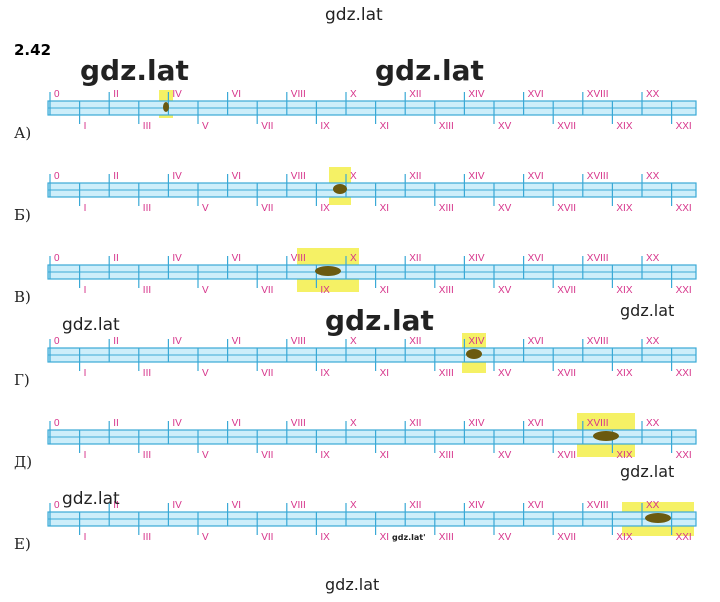 The image size is (720, 602). I want to click on row-label: Д), so click(23, 462).